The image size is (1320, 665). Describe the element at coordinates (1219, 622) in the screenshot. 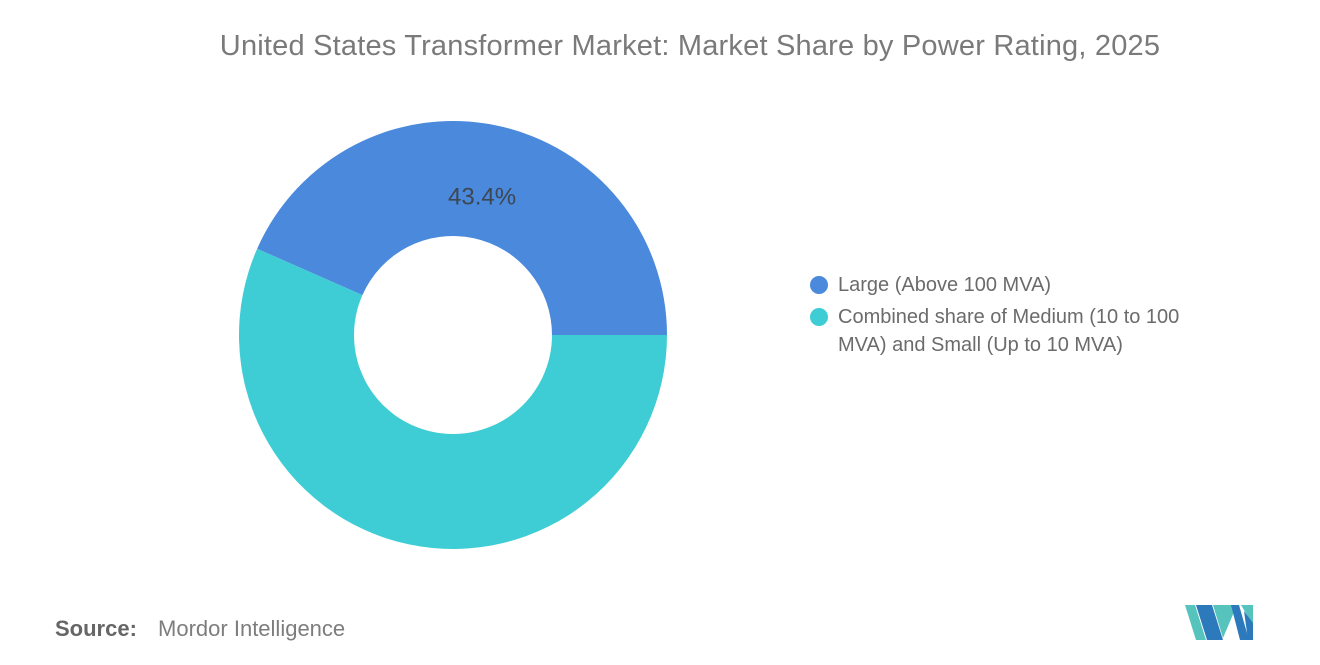

I see `mordor-intelligence-logo` at that location.